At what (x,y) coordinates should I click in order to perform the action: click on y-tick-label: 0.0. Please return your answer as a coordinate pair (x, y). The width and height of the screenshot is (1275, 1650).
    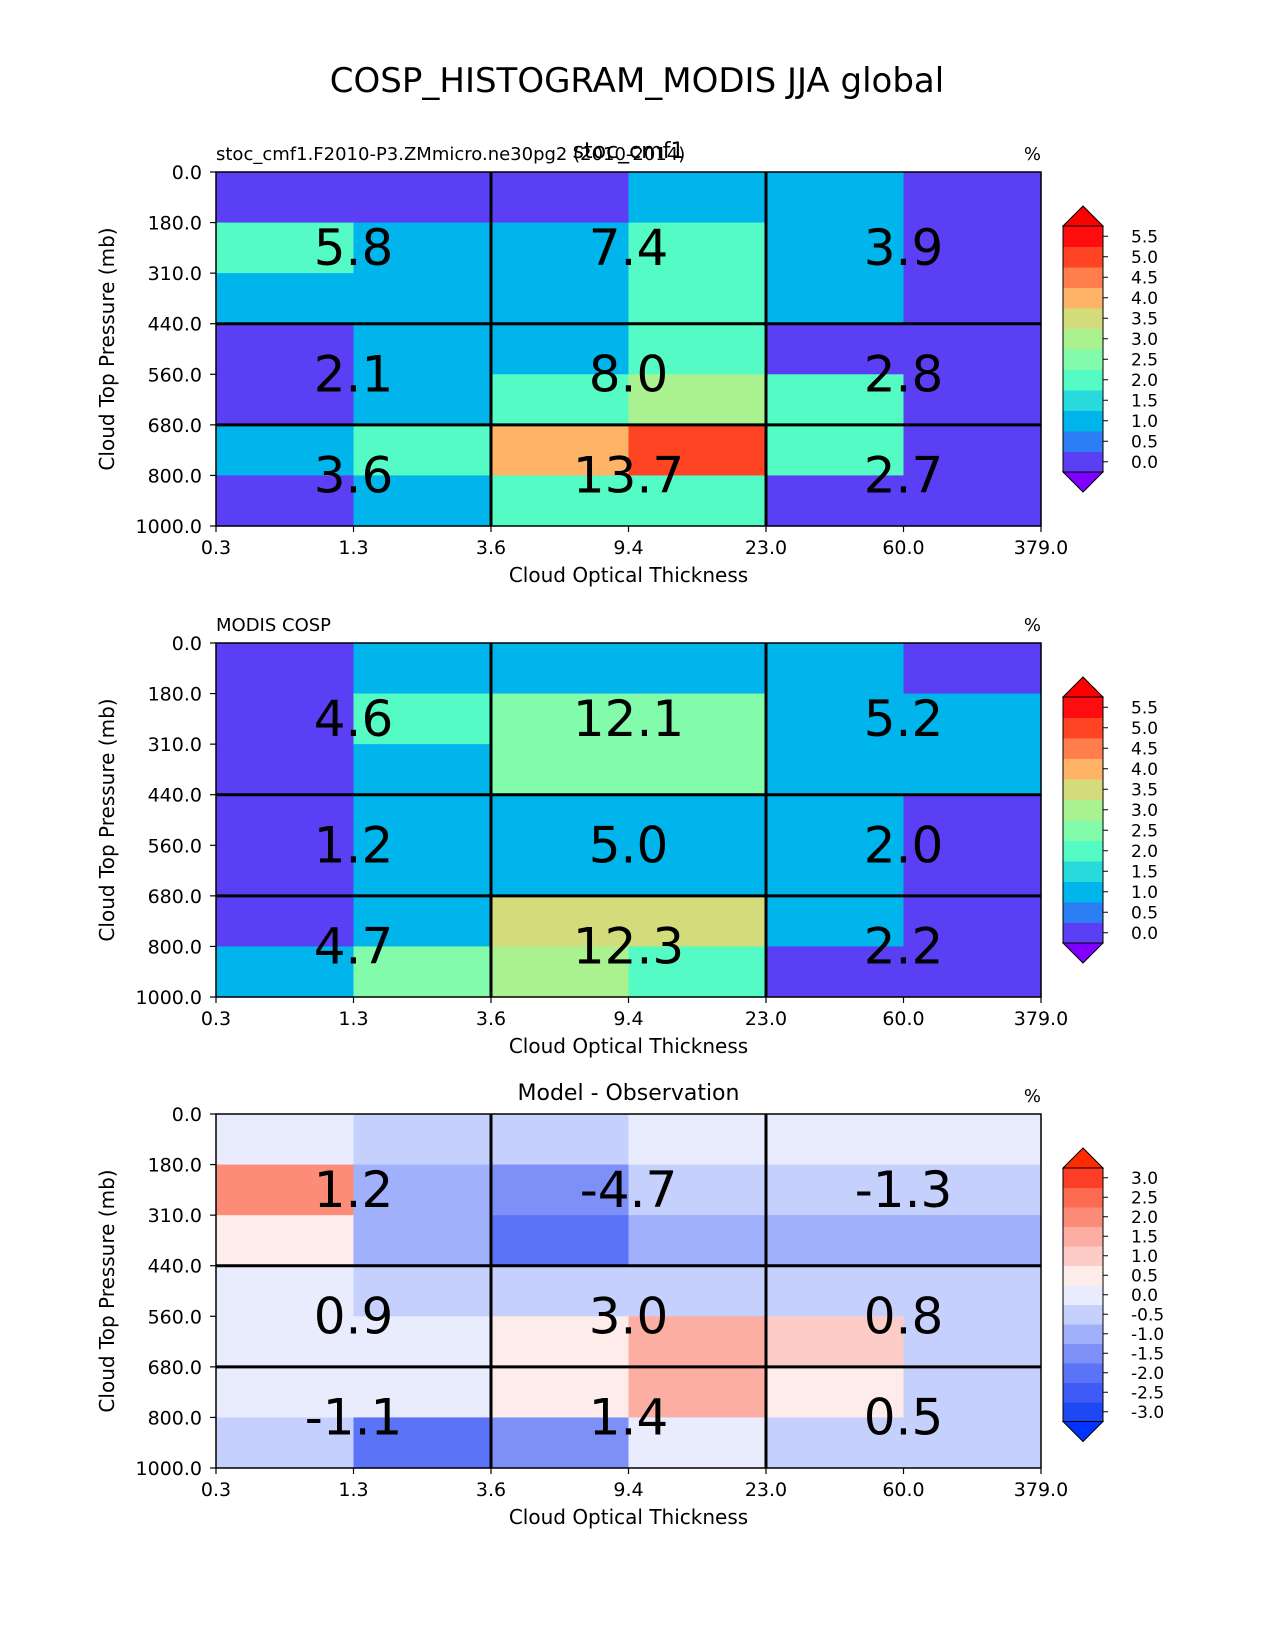
    Looking at the image, I should click on (187, 644).